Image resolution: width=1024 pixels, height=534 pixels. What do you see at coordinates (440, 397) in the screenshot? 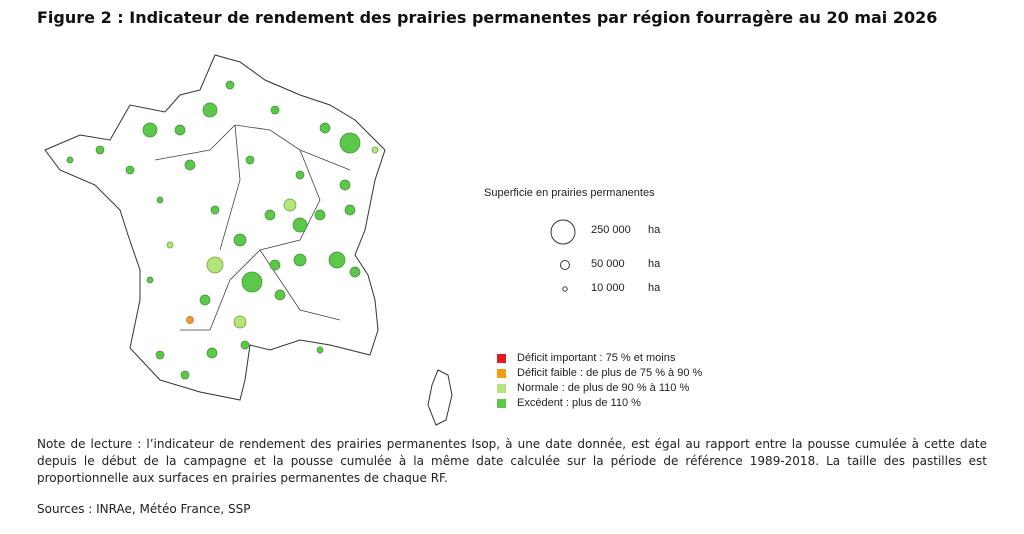
I see `corsica-outline` at bounding box center [440, 397].